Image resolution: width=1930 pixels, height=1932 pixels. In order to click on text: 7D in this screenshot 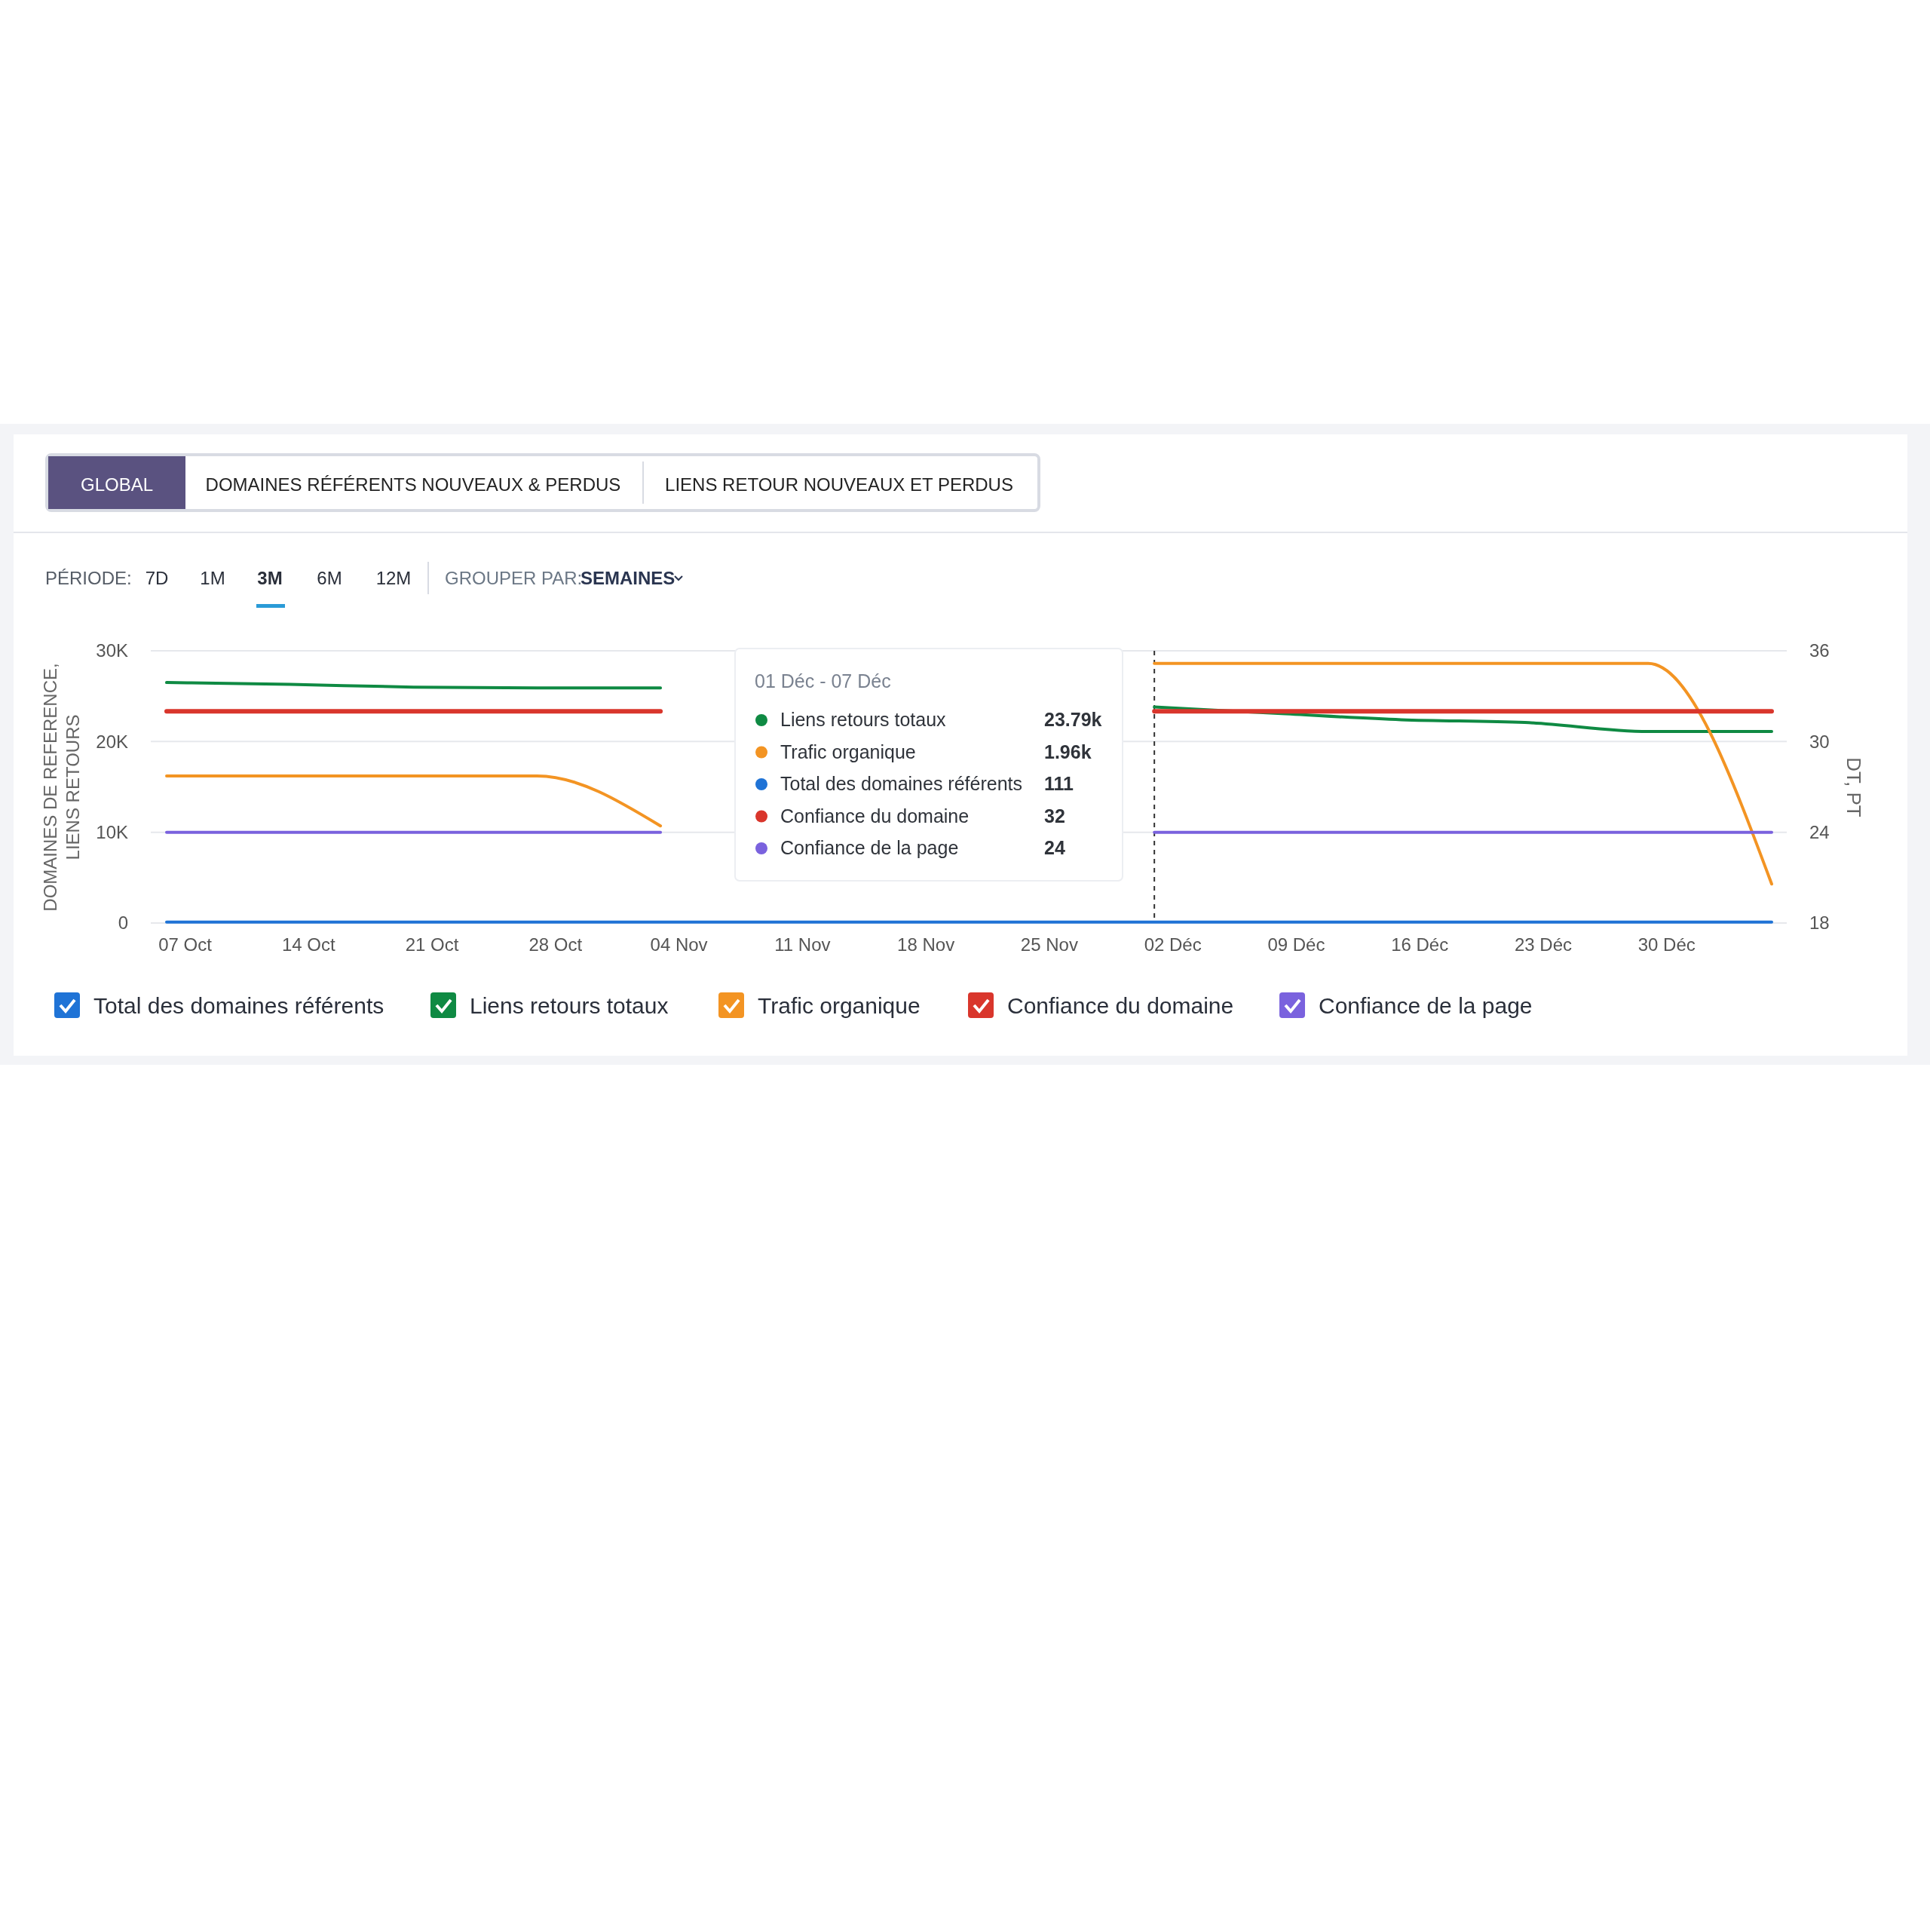, I will do `click(157, 578)`.